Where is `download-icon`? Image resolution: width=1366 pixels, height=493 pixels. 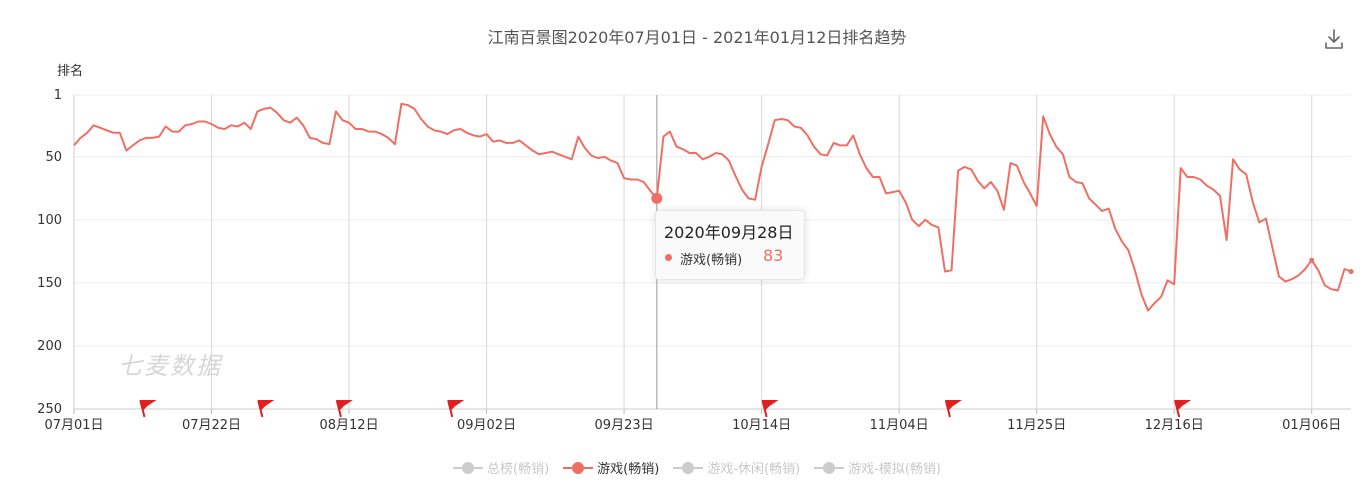
download-icon is located at coordinates (1334, 39).